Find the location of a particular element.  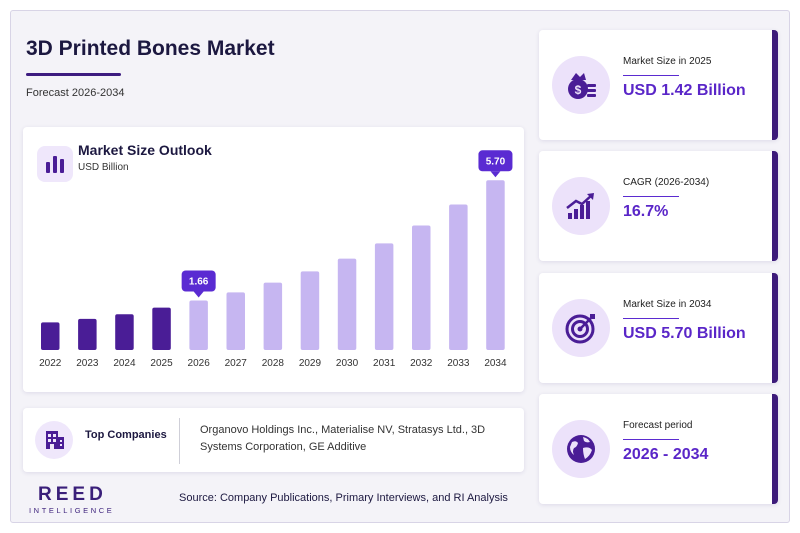

data-label: 5.70 is located at coordinates (496, 161).